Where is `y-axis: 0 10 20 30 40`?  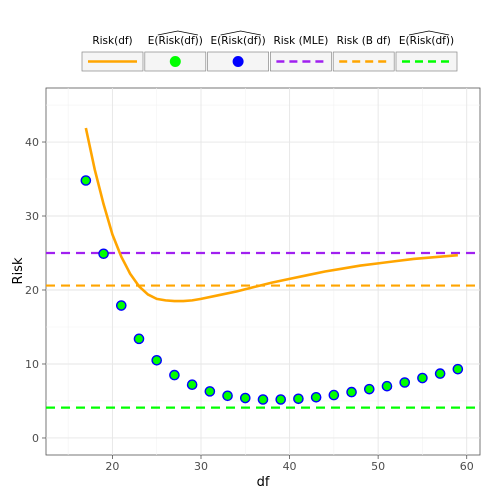
y-axis: 0 10 20 30 40 is located at coordinates (35, 290).